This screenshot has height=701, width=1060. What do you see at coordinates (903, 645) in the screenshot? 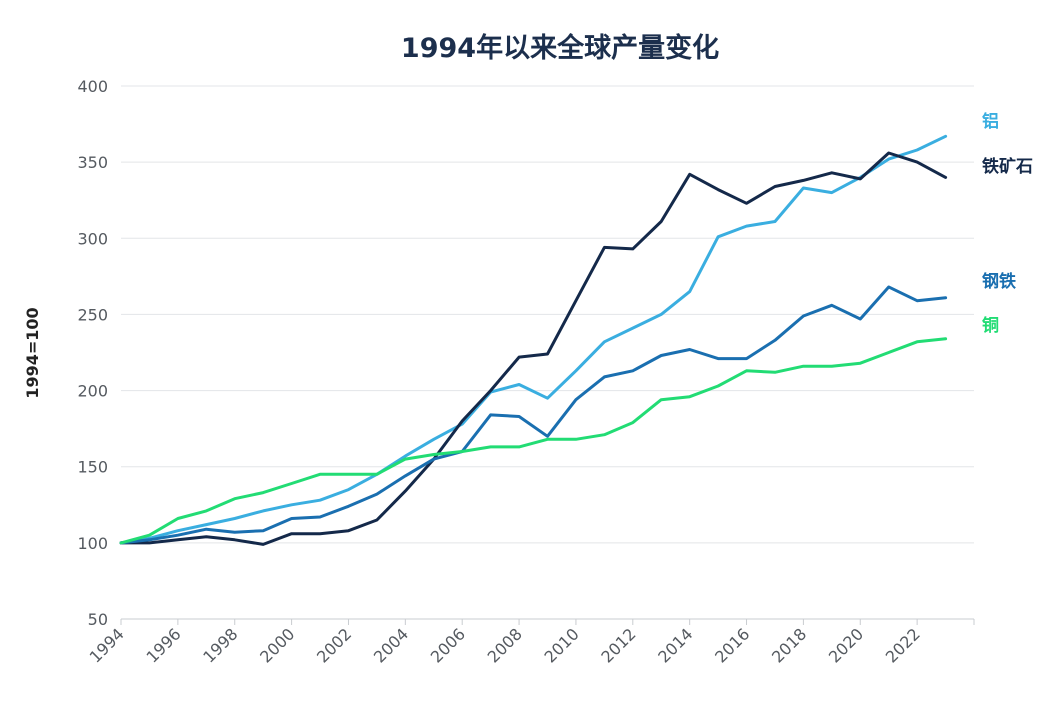
I see `x-tick-label: 2022` at bounding box center [903, 645].